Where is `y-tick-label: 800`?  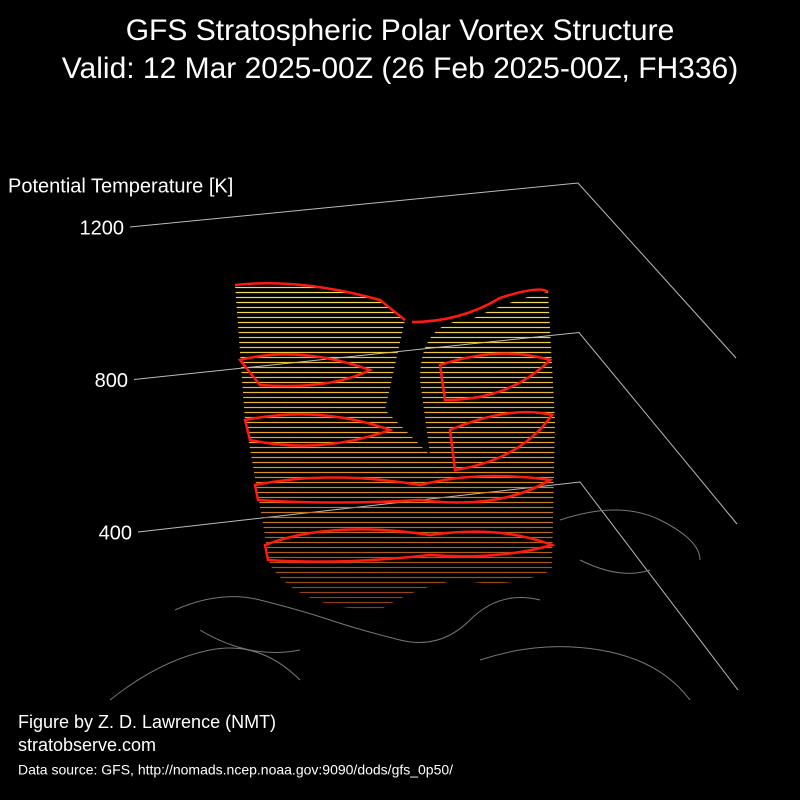
y-tick-label: 800 is located at coordinates (111, 381).